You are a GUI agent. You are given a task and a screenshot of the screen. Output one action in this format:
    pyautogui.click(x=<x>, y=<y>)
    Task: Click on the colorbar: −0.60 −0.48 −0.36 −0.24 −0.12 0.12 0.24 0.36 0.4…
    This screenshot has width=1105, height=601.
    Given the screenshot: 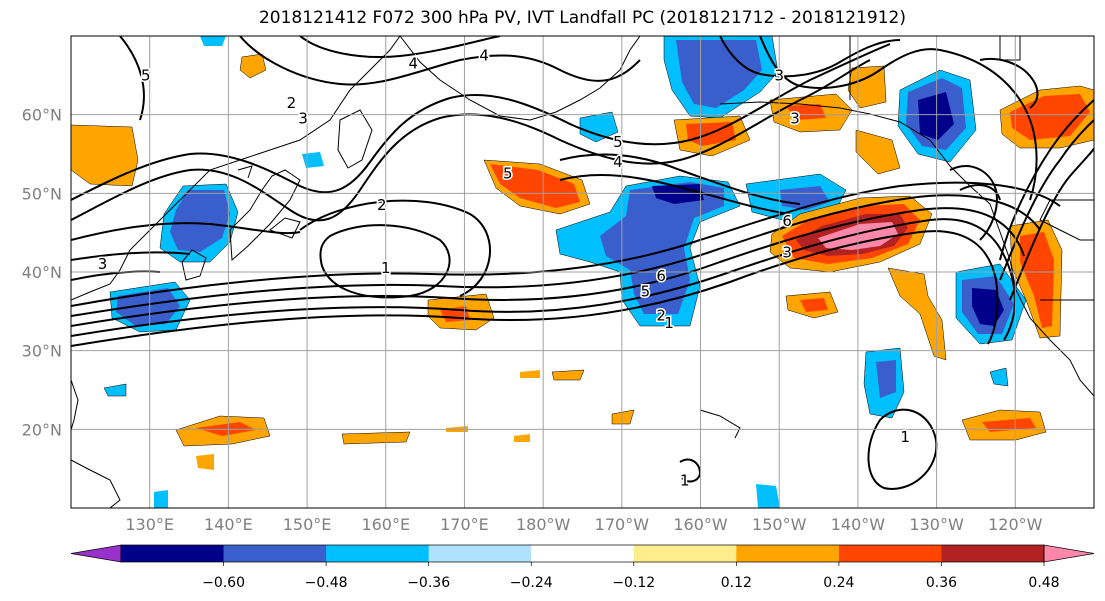 What is the action you would take?
    pyautogui.click(x=582, y=567)
    